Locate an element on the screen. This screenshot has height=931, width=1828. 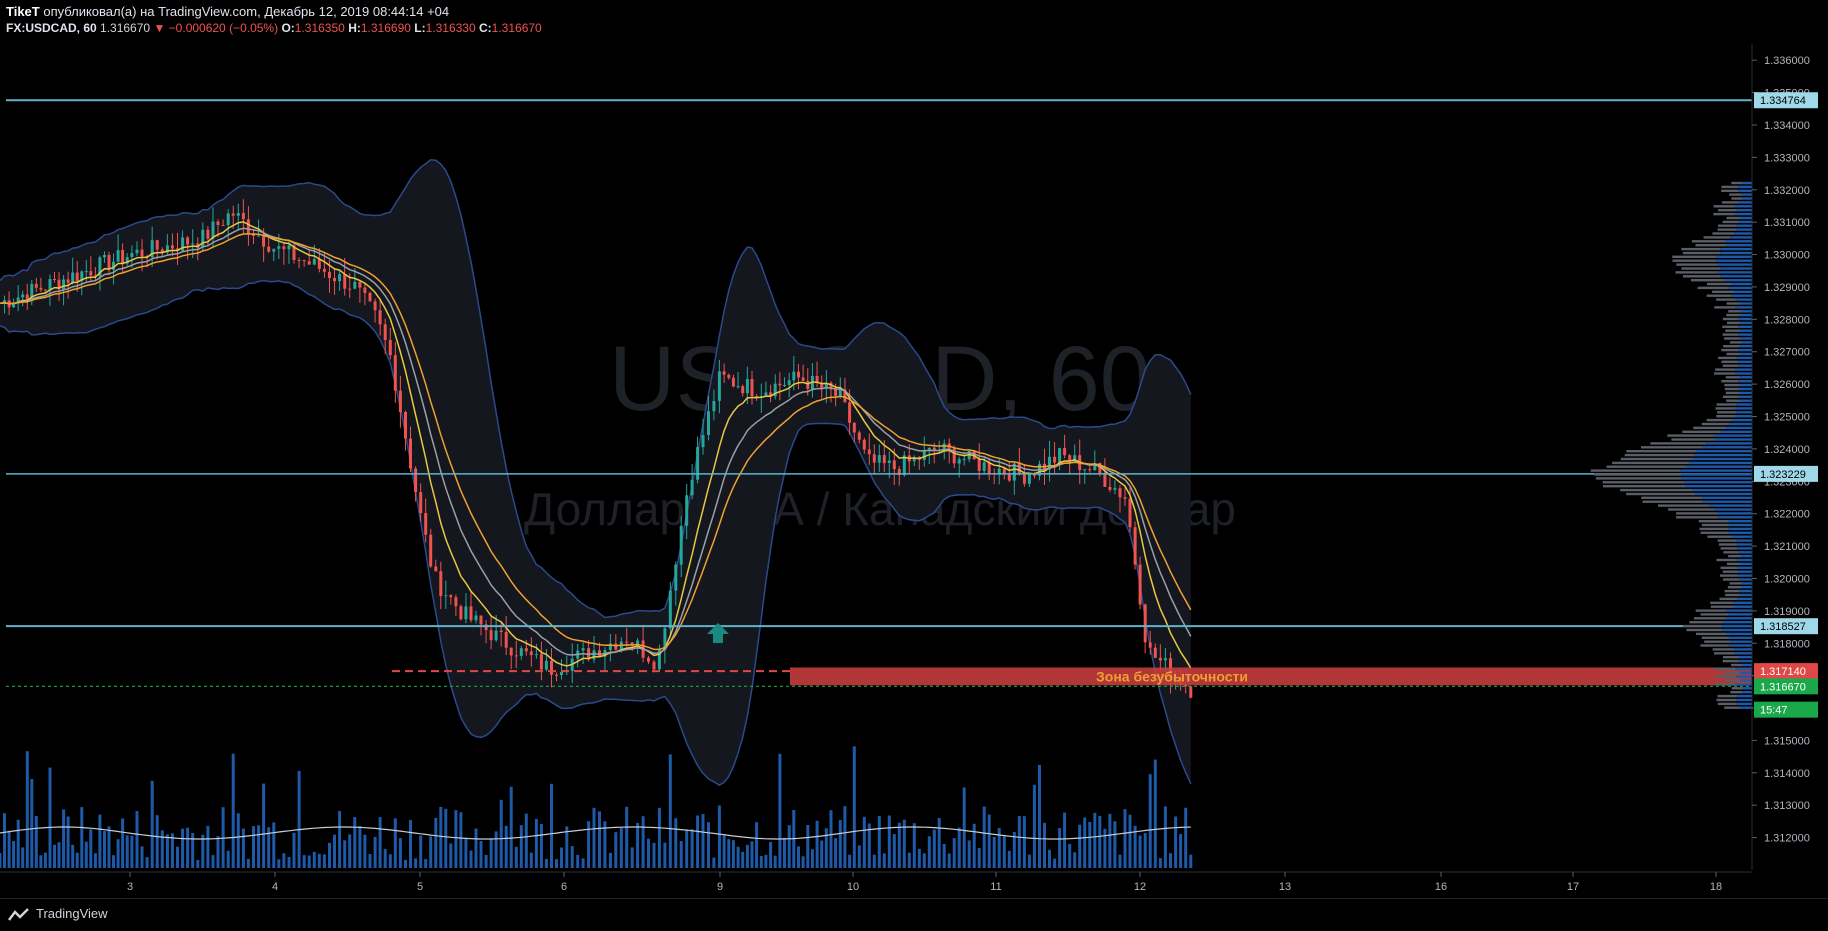
footer-bar: TradingView is located at coordinates (914, 914).